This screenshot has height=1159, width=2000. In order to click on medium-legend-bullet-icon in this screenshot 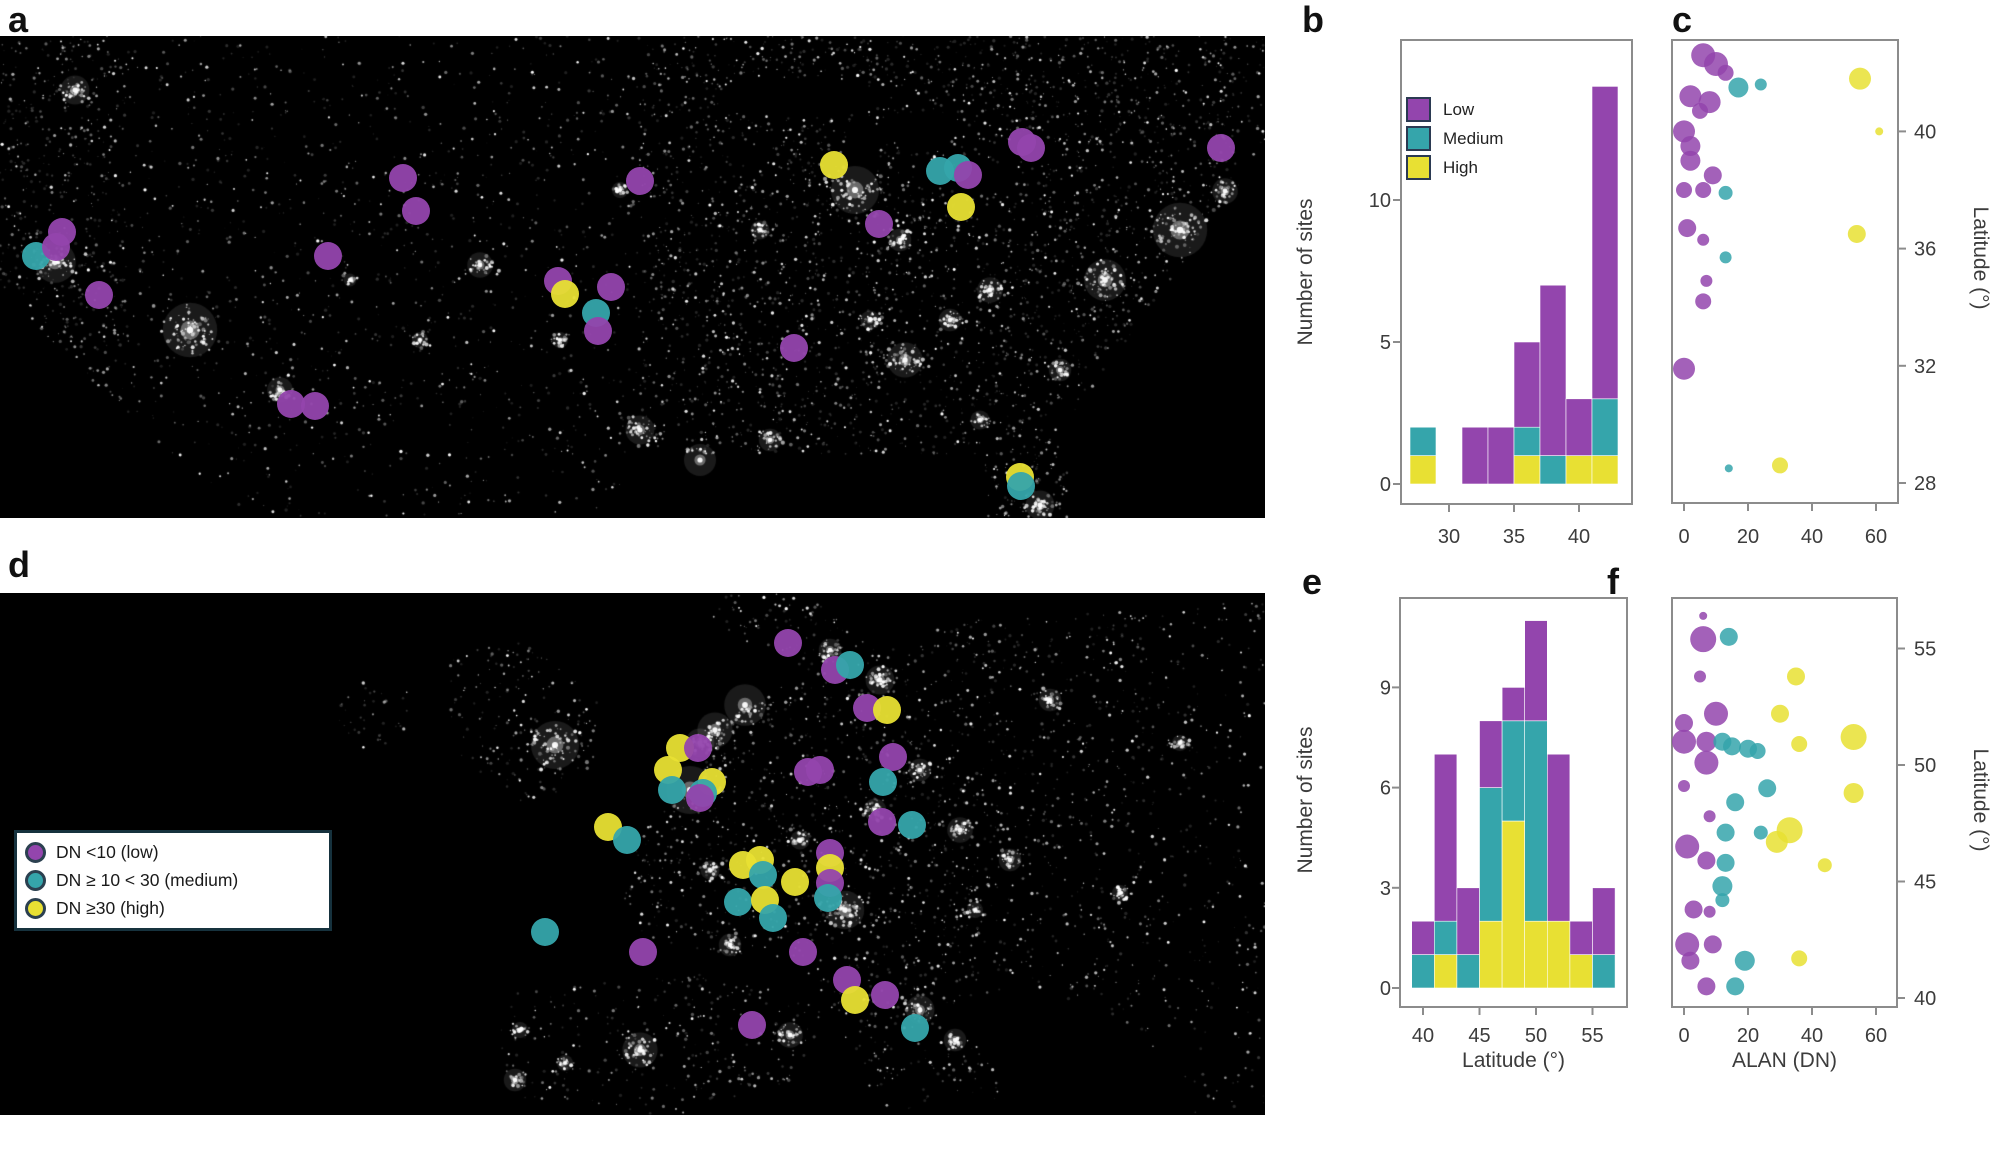, I will do `click(35, 880)`.